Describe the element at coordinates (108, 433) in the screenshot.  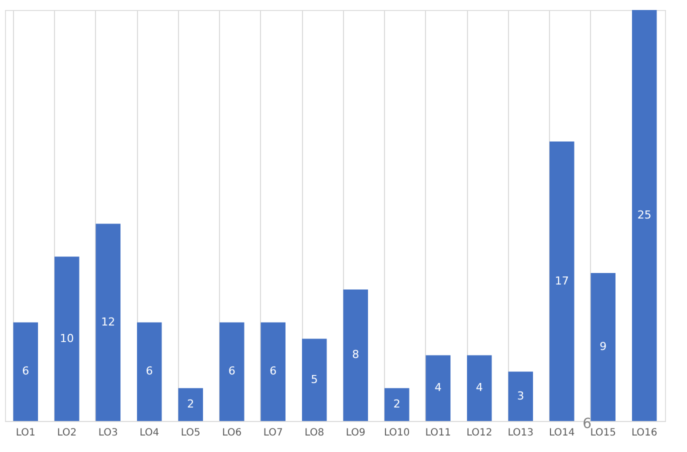
I see `x-tick-label: LO3` at that location.